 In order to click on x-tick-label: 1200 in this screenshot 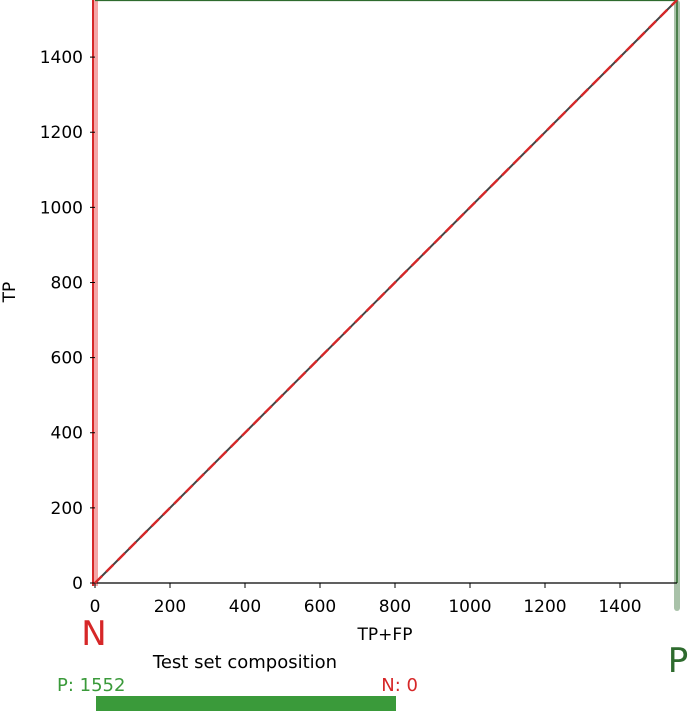, I will do `click(544, 607)`.